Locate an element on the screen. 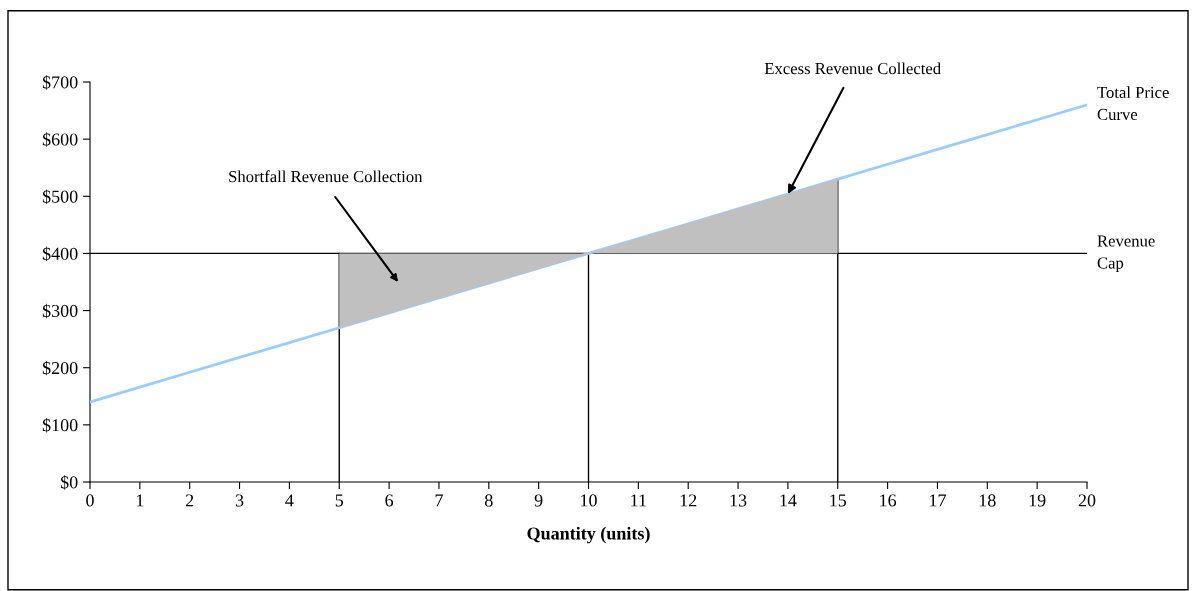  x-axis-title: Quantity (units) is located at coordinates (588, 535).